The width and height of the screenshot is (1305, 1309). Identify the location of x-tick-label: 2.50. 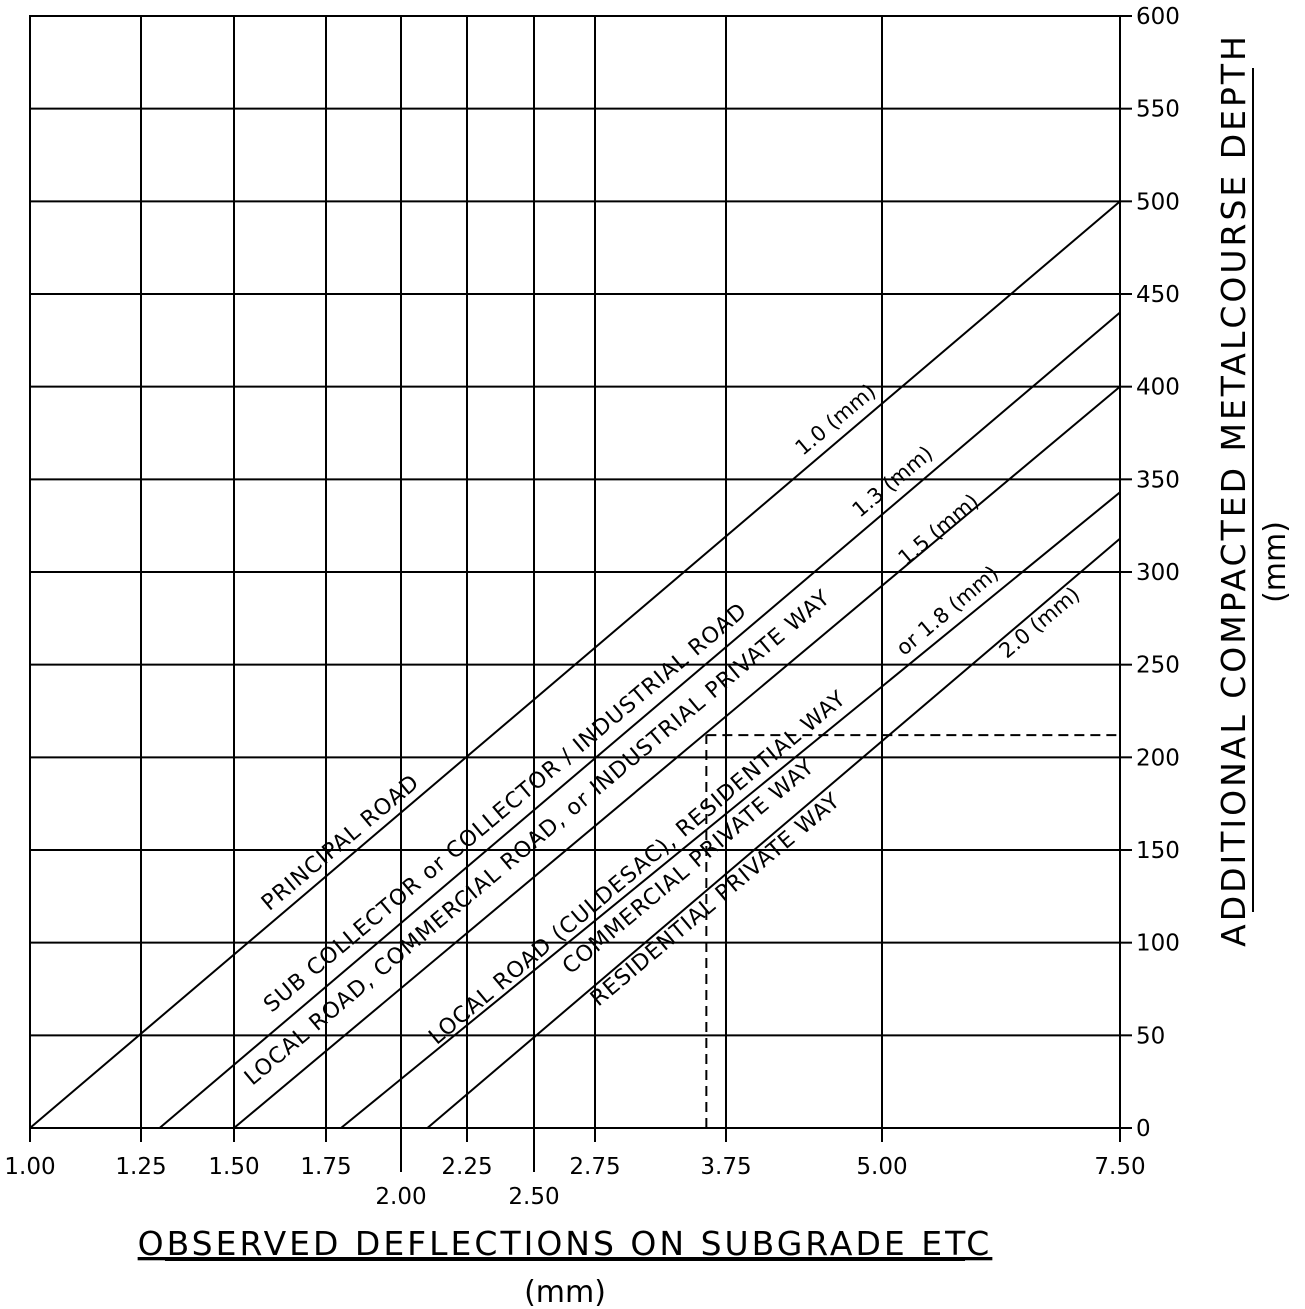
(533, 1197).